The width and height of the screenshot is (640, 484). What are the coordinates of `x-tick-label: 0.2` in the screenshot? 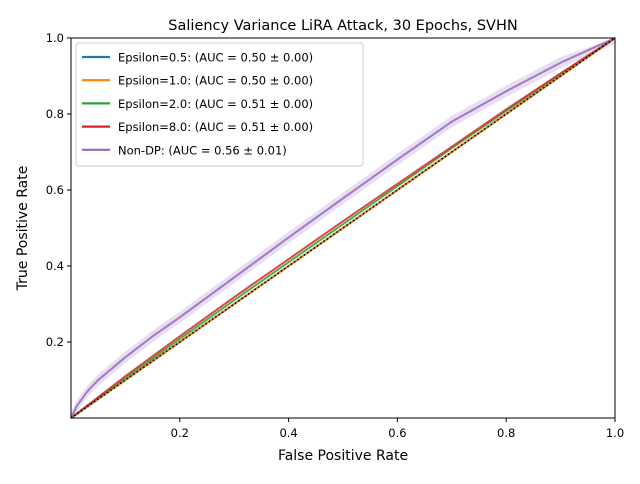 It's located at (180, 433).